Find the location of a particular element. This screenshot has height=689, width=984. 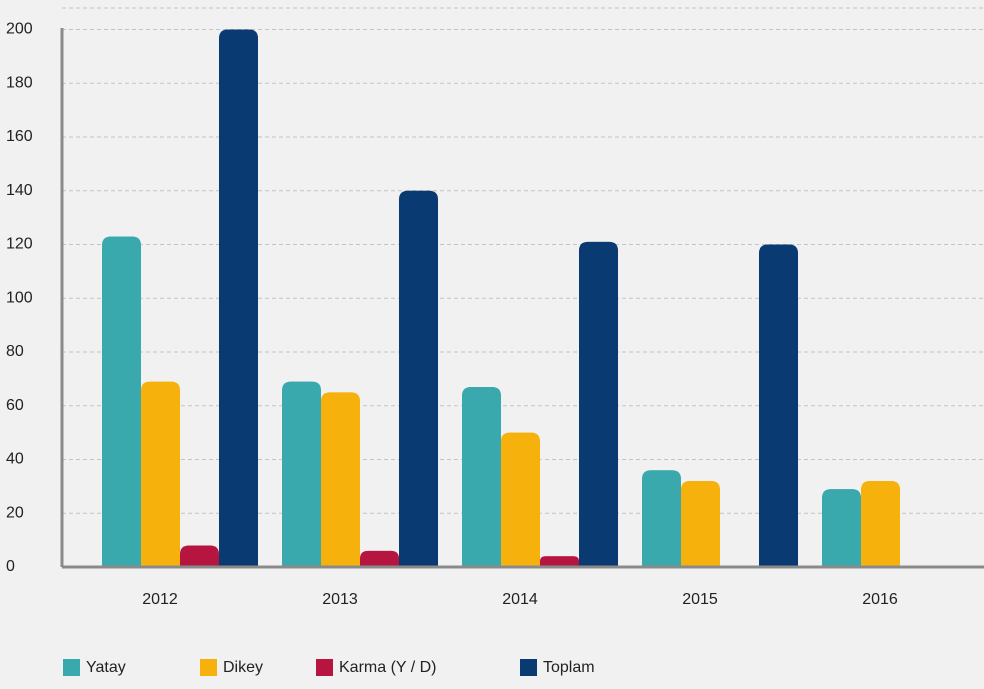

y-tick-label: 20 is located at coordinates (15, 512).